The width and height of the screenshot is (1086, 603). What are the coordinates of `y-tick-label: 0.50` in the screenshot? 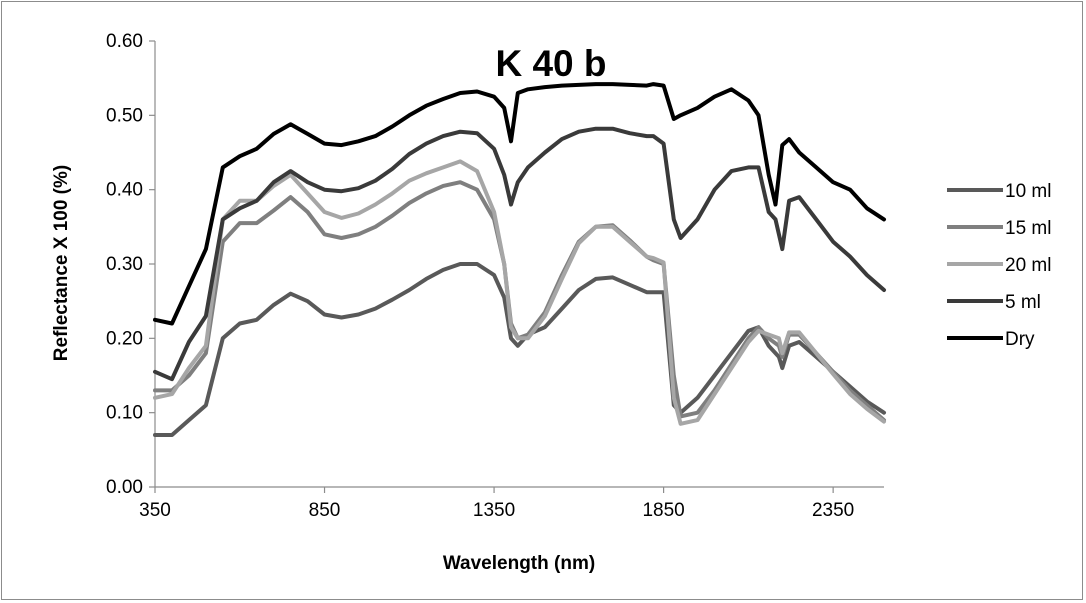 It's located at (124, 115).